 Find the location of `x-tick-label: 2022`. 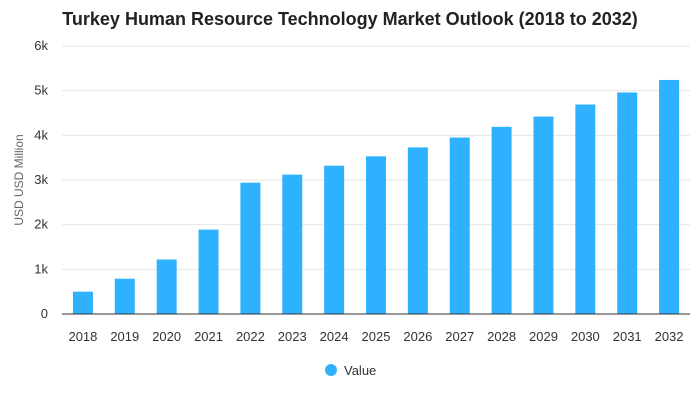

x-tick-label: 2022 is located at coordinates (250, 336).